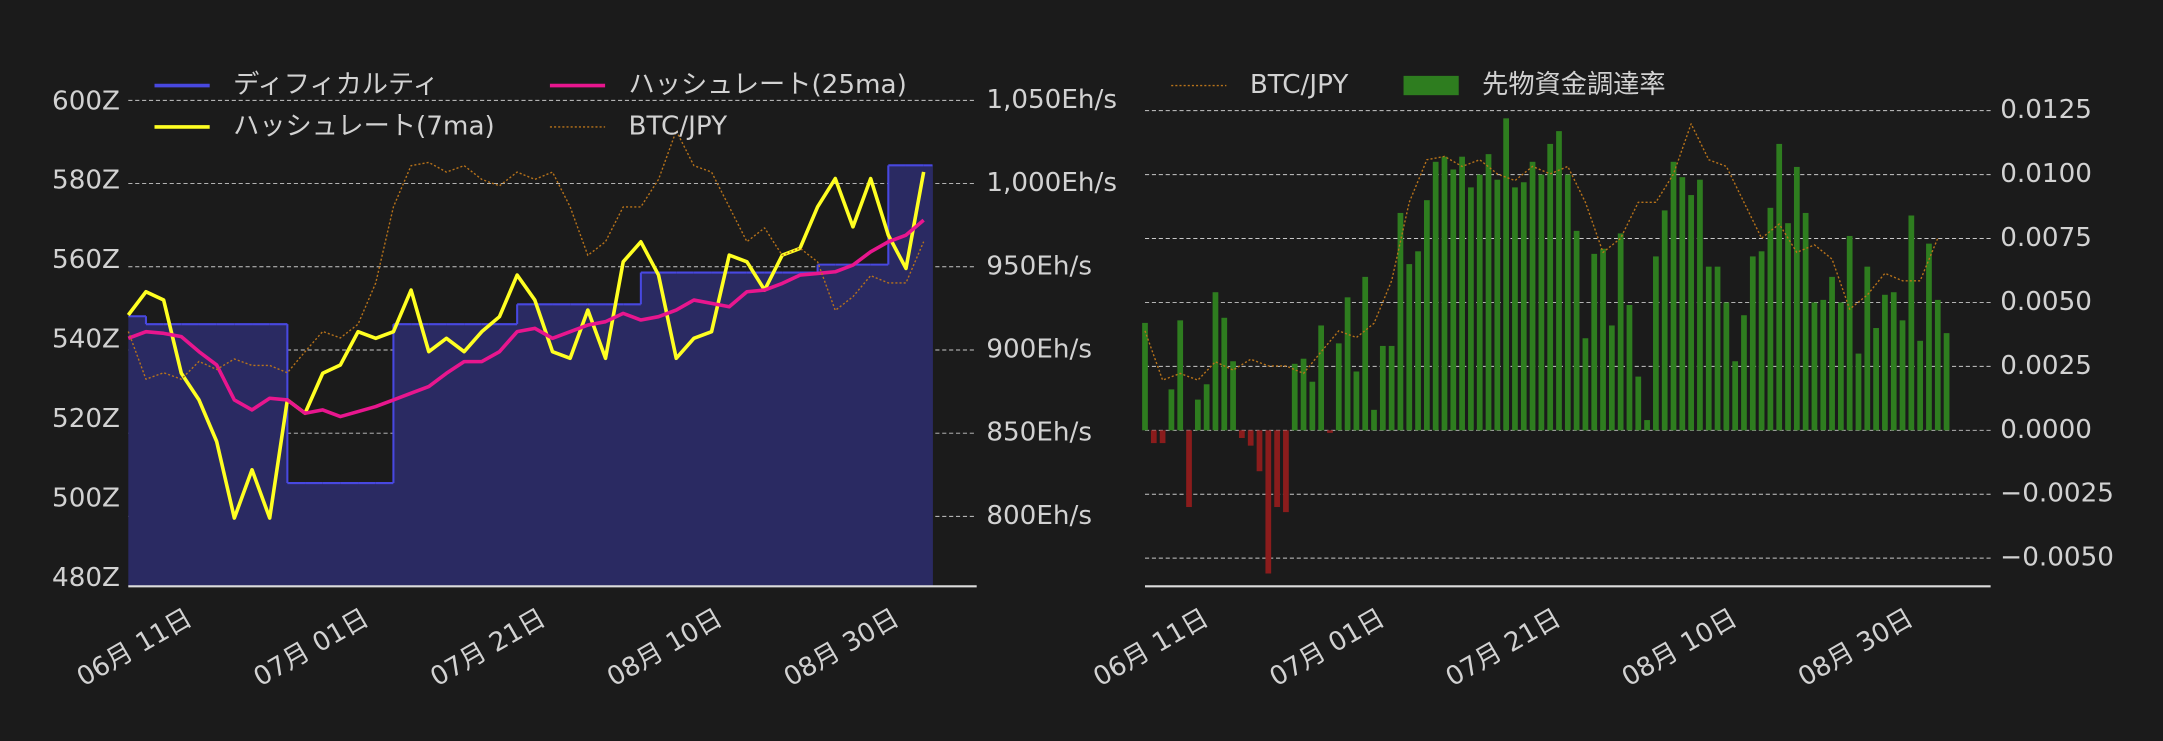  Describe the element at coordinates (86, 101) in the screenshot. I see `y-tick-label: 600Z` at that location.